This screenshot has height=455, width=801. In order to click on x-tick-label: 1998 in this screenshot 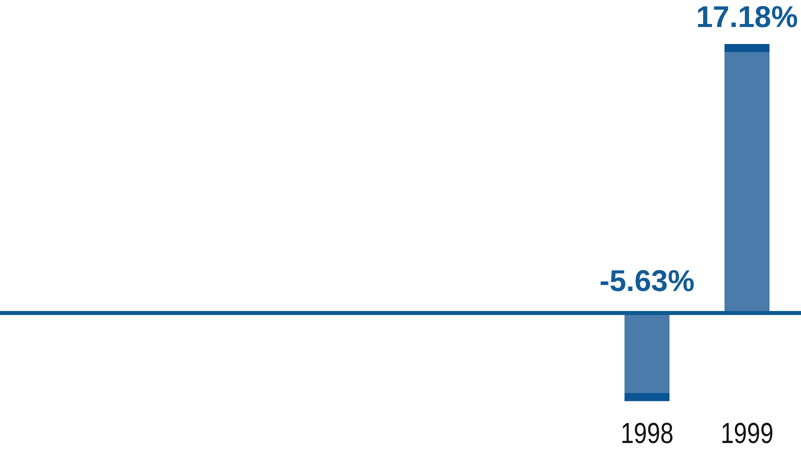, I will do `click(647, 433)`.